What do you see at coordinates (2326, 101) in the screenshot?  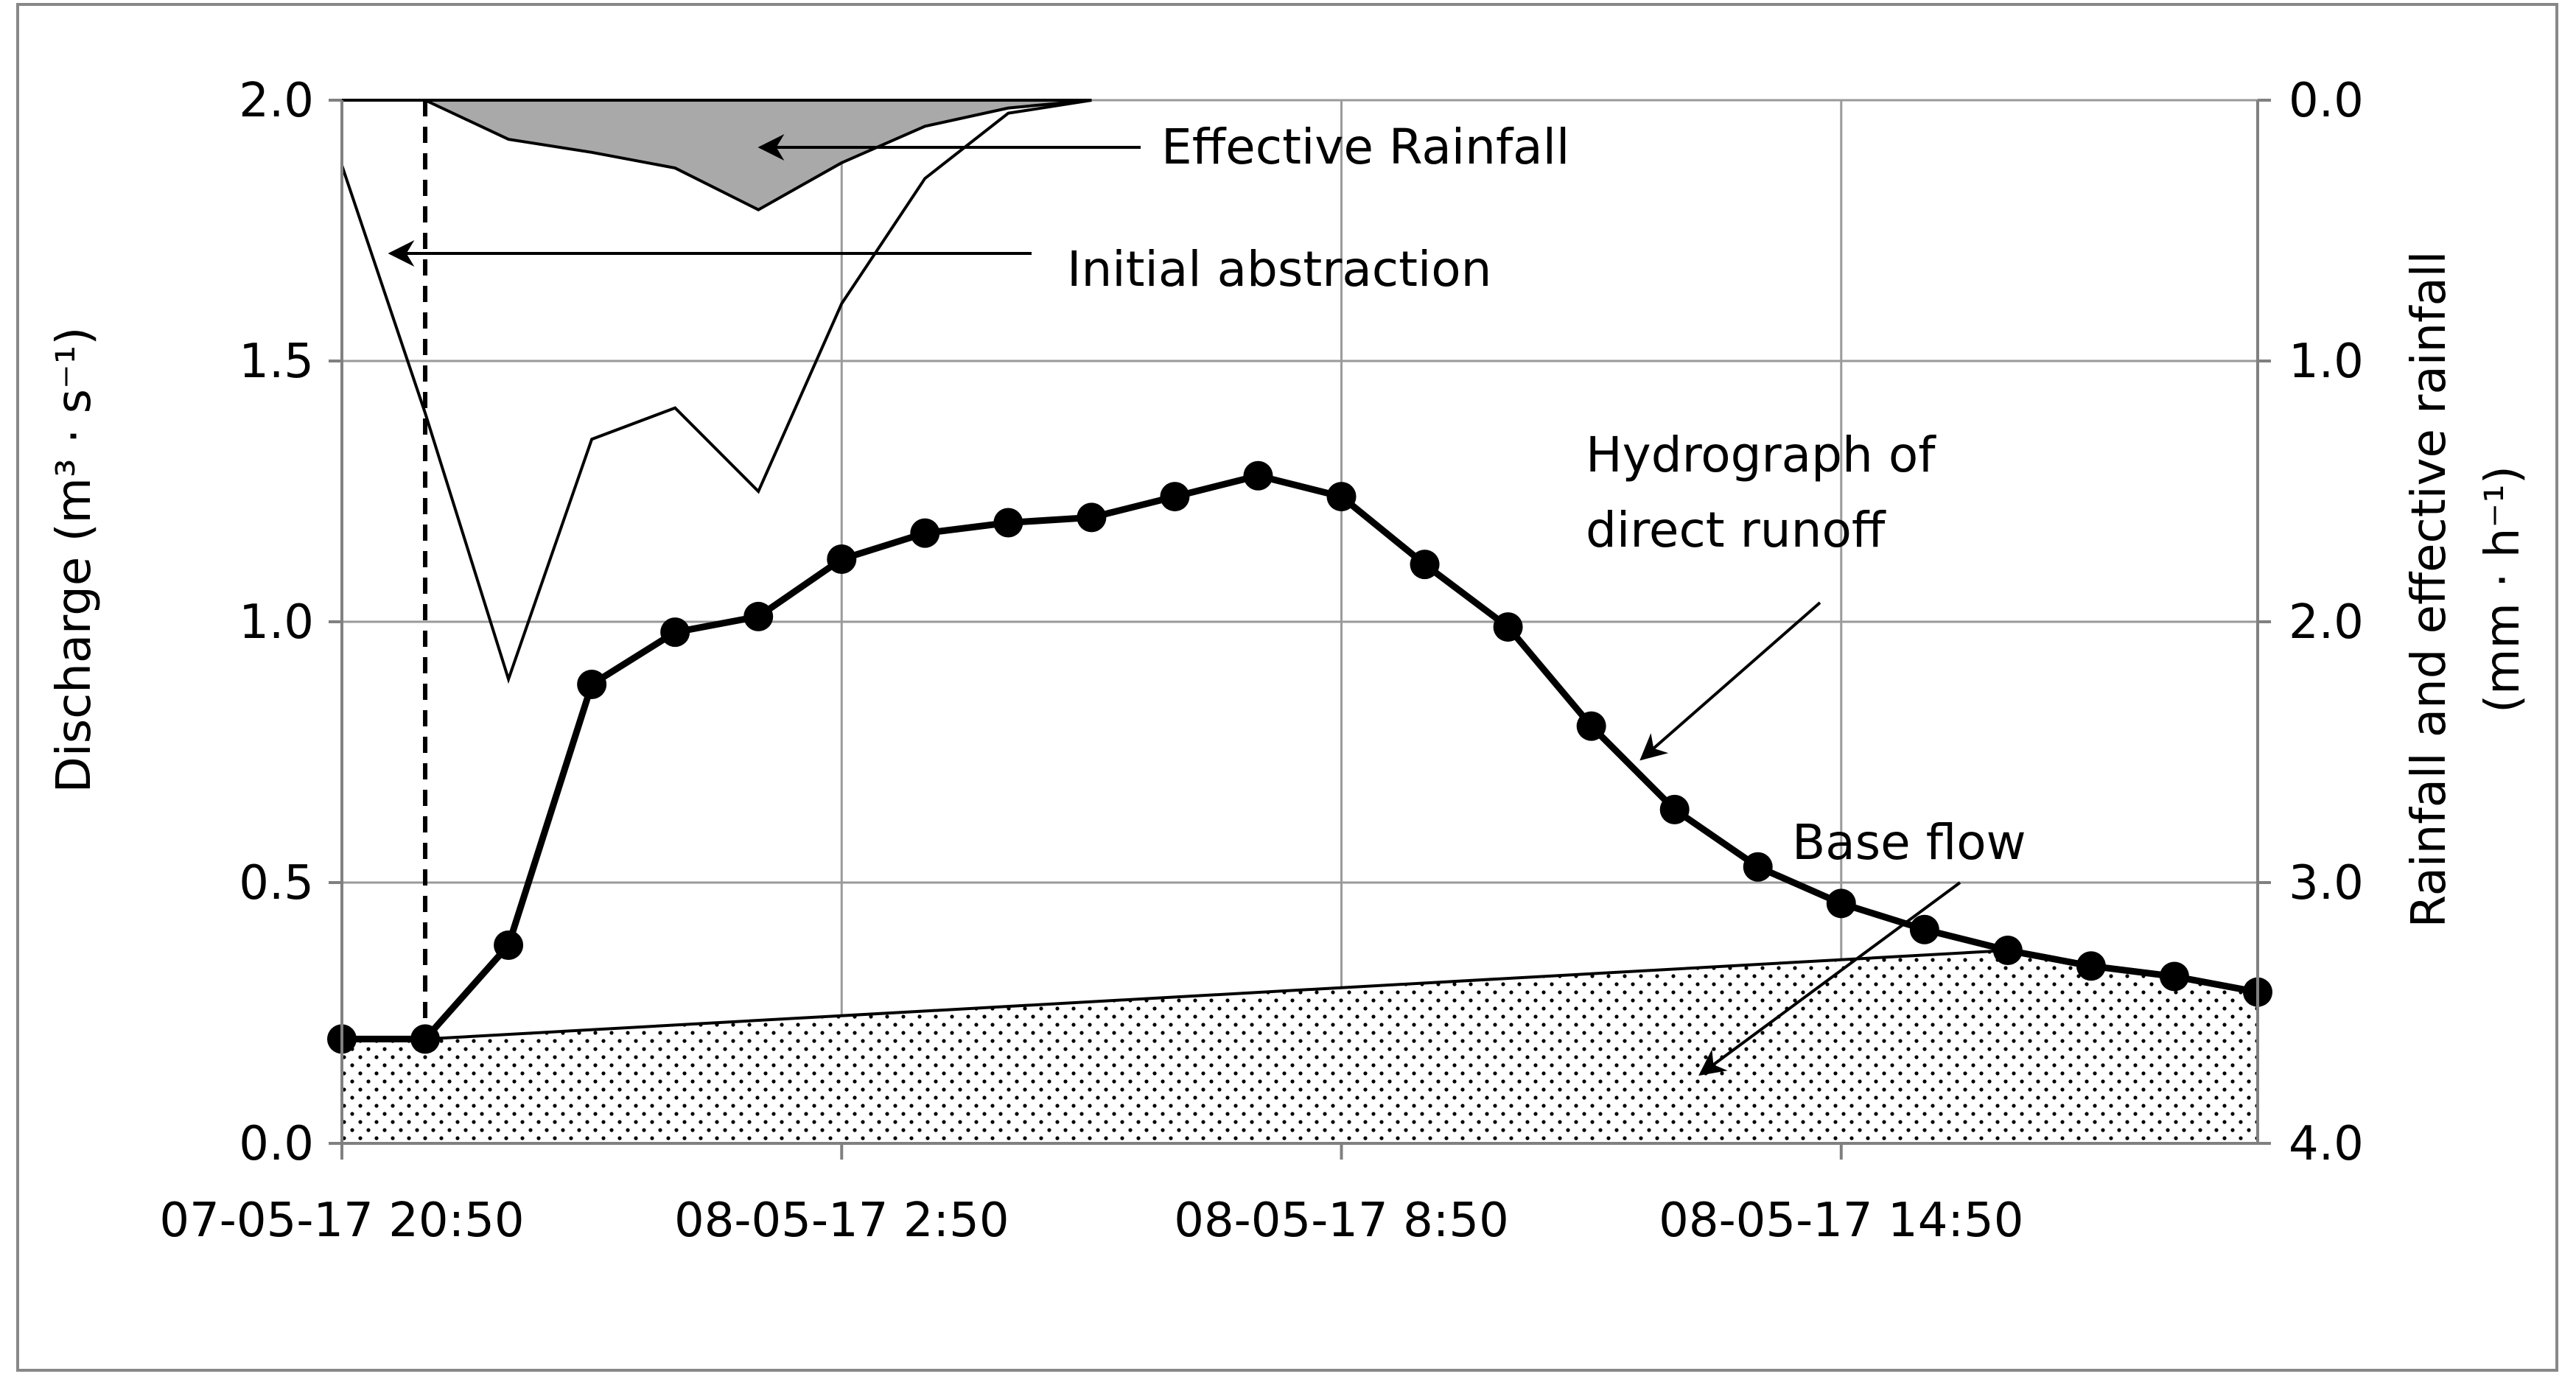 I see `y-right-tick-label: 0.0` at bounding box center [2326, 101].